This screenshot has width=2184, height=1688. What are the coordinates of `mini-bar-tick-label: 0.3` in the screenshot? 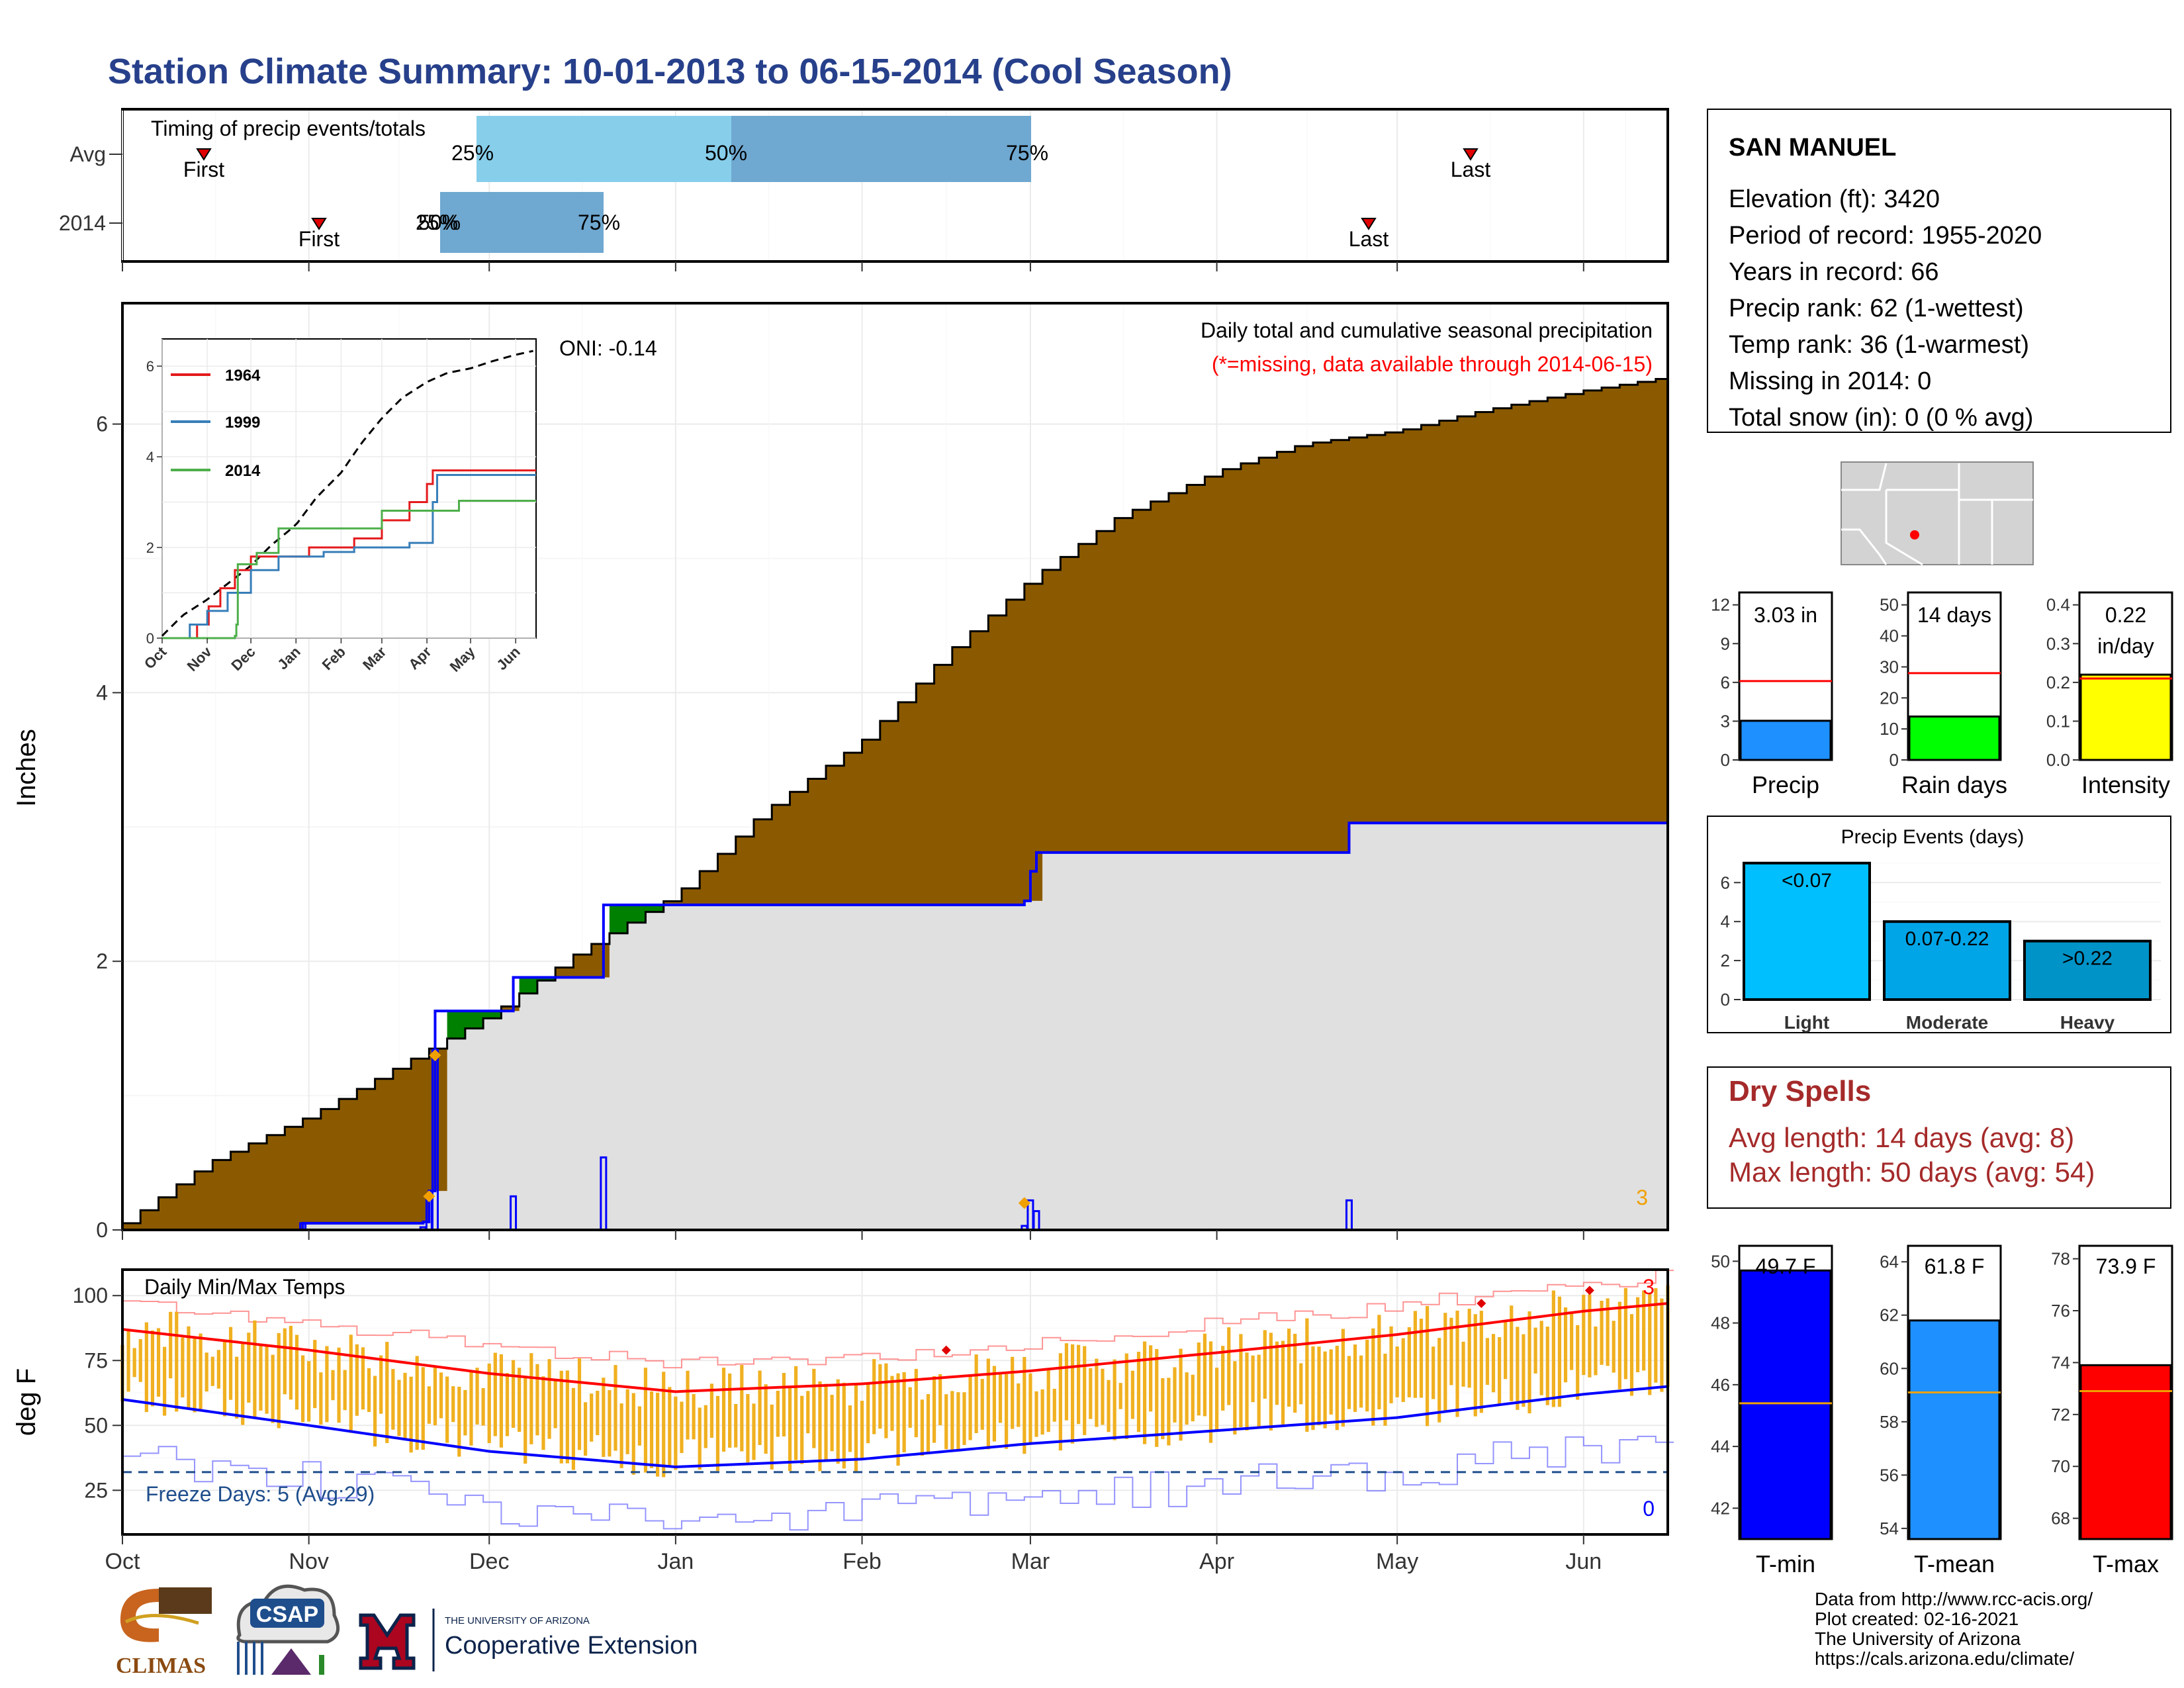 It's located at (2058, 643).